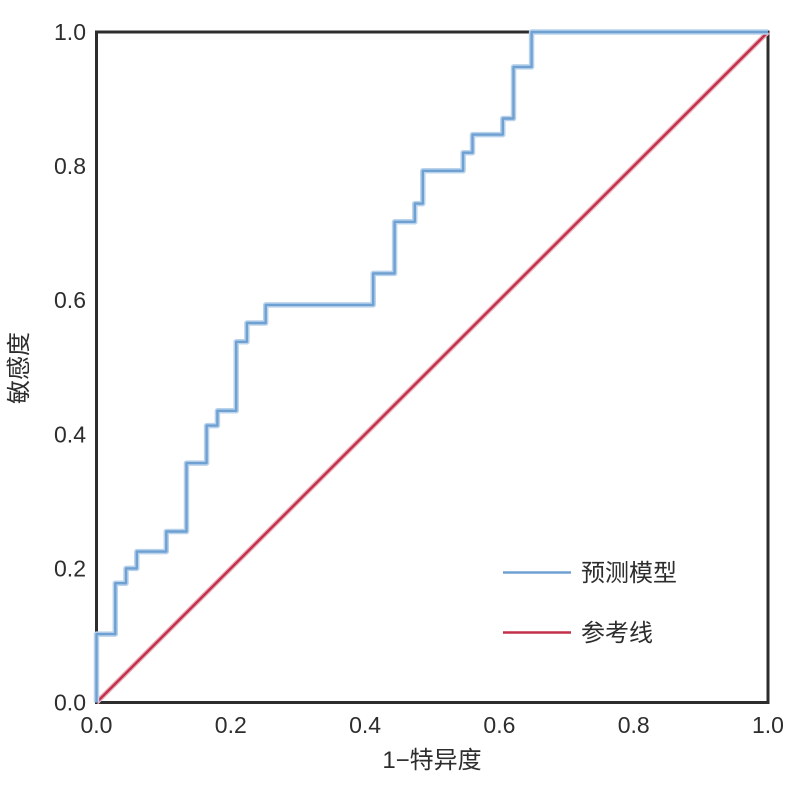 This screenshot has height=786, width=798. I want to click on y-tick-label: 0.8, so click(70, 166).